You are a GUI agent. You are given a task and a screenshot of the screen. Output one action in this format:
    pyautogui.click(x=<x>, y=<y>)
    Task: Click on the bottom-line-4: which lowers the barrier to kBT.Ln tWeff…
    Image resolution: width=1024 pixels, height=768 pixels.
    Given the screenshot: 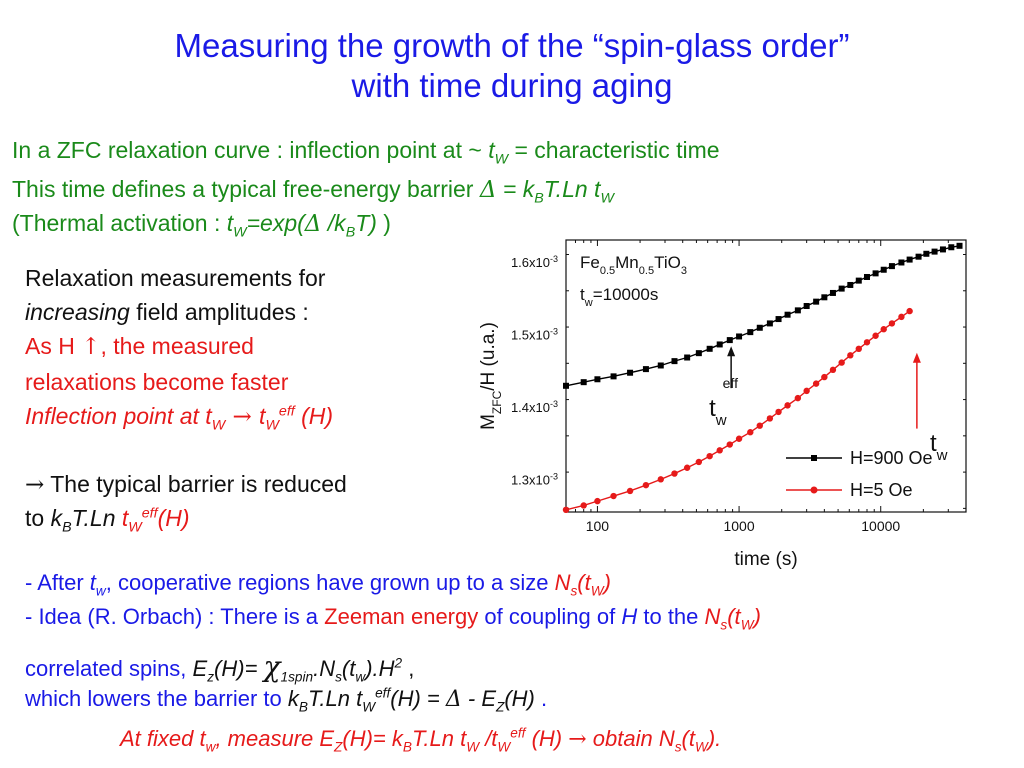 What is the action you would take?
    pyautogui.click(x=286, y=700)
    